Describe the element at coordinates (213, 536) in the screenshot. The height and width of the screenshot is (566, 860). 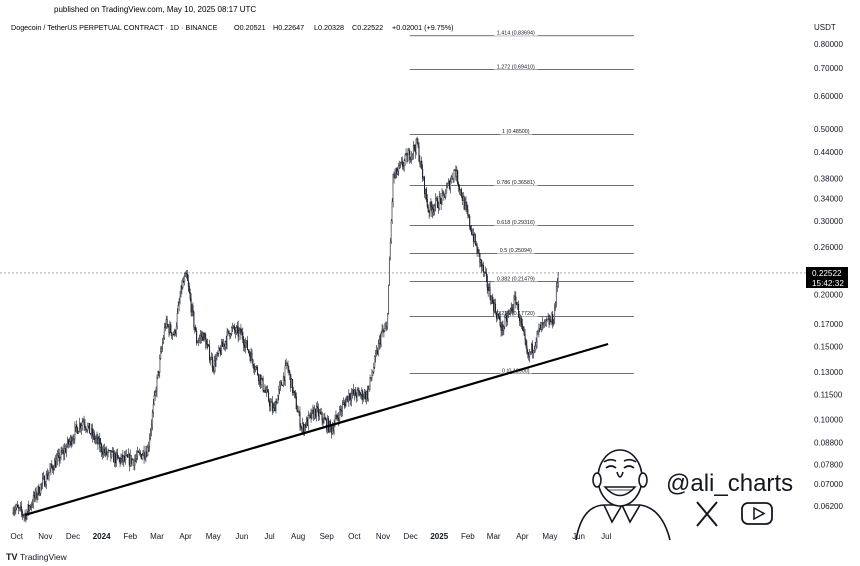
I see `x-tick-label: May` at that location.